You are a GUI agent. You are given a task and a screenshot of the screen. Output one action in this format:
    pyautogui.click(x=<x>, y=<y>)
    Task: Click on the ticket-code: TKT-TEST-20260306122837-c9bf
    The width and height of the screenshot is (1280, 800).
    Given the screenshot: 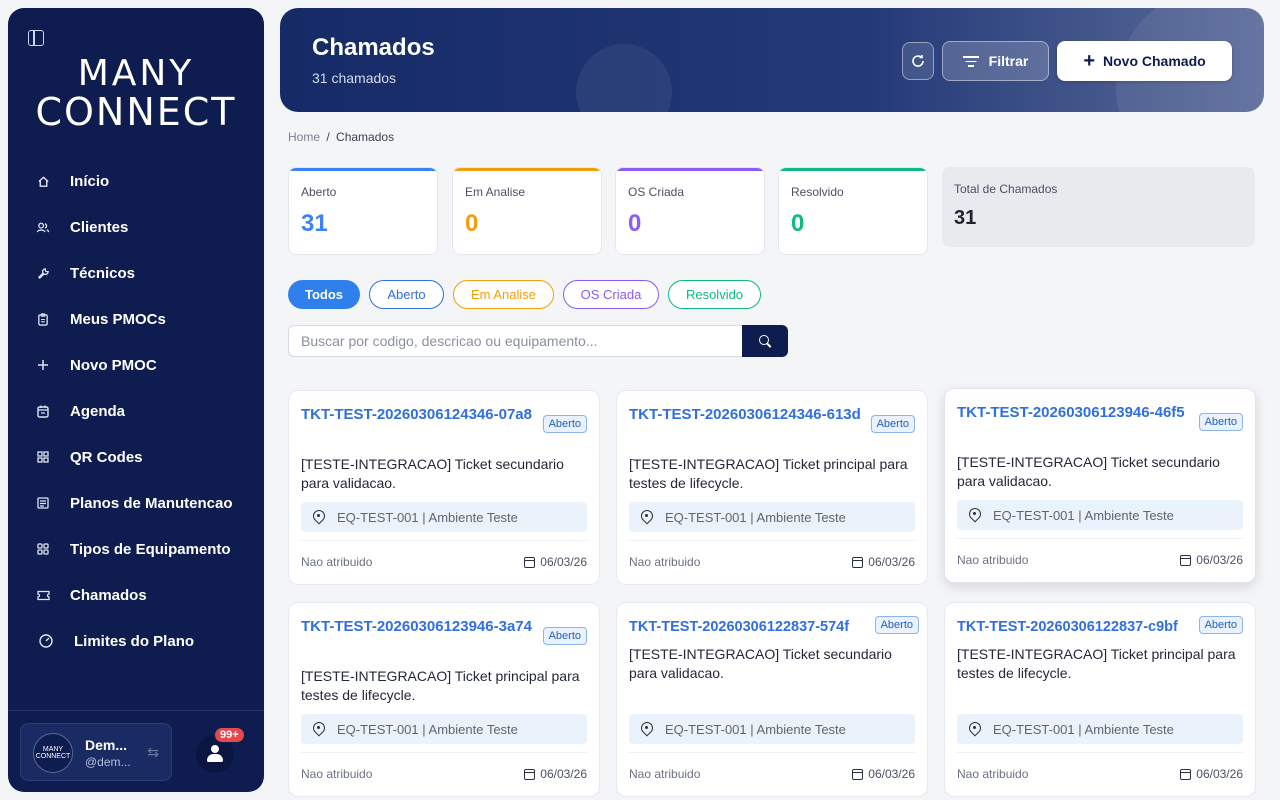 What is the action you would take?
    pyautogui.click(x=1067, y=627)
    